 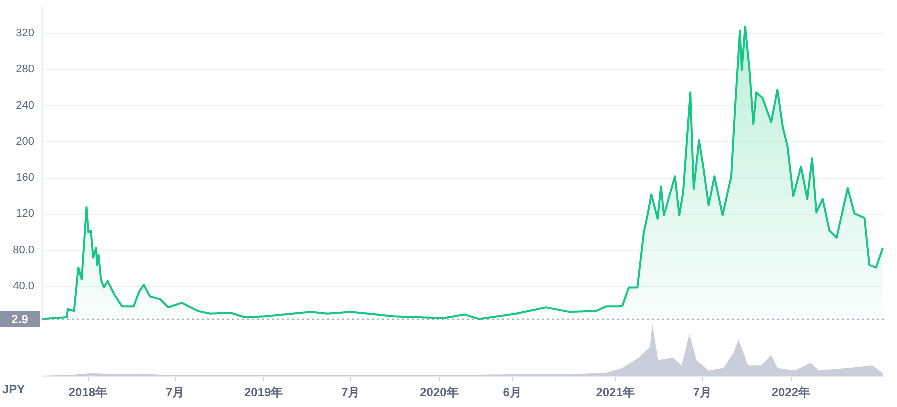 What do you see at coordinates (615, 393) in the screenshot?
I see `x-tick-label: 2021年` at bounding box center [615, 393].